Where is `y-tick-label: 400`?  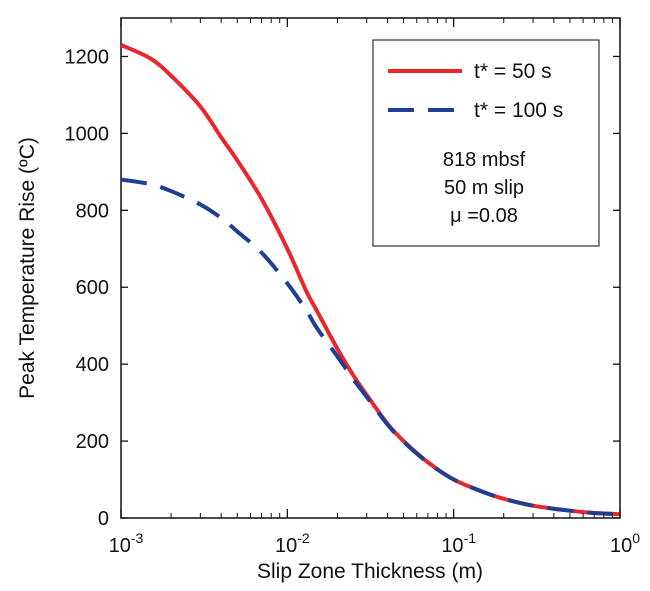 y-tick-label: 400 is located at coordinates (92, 365).